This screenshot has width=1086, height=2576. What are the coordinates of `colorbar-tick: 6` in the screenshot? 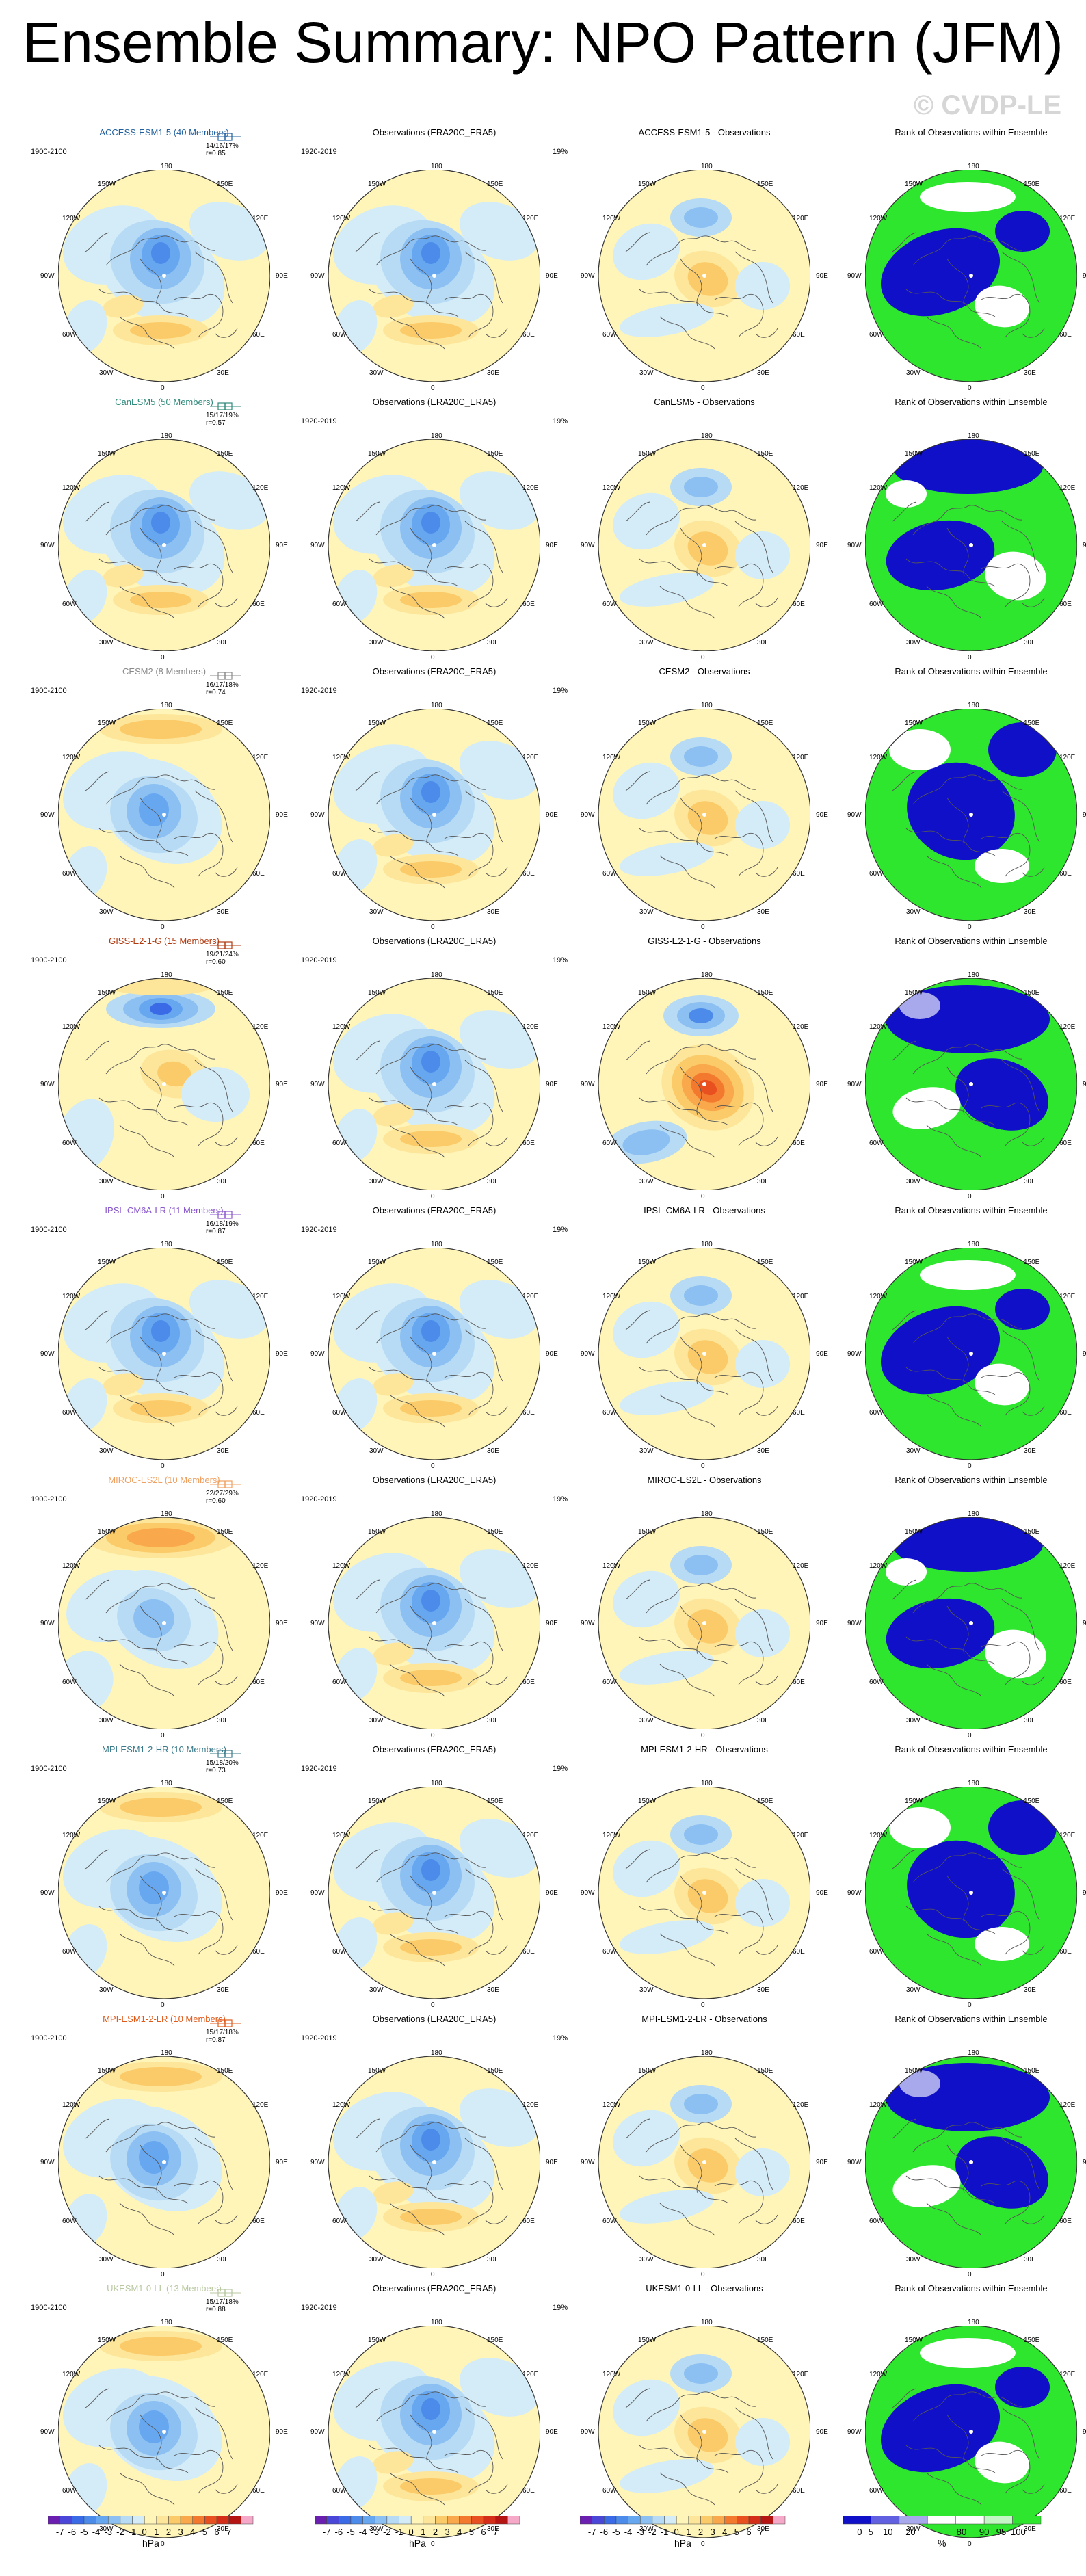 It's located at (217, 2532).